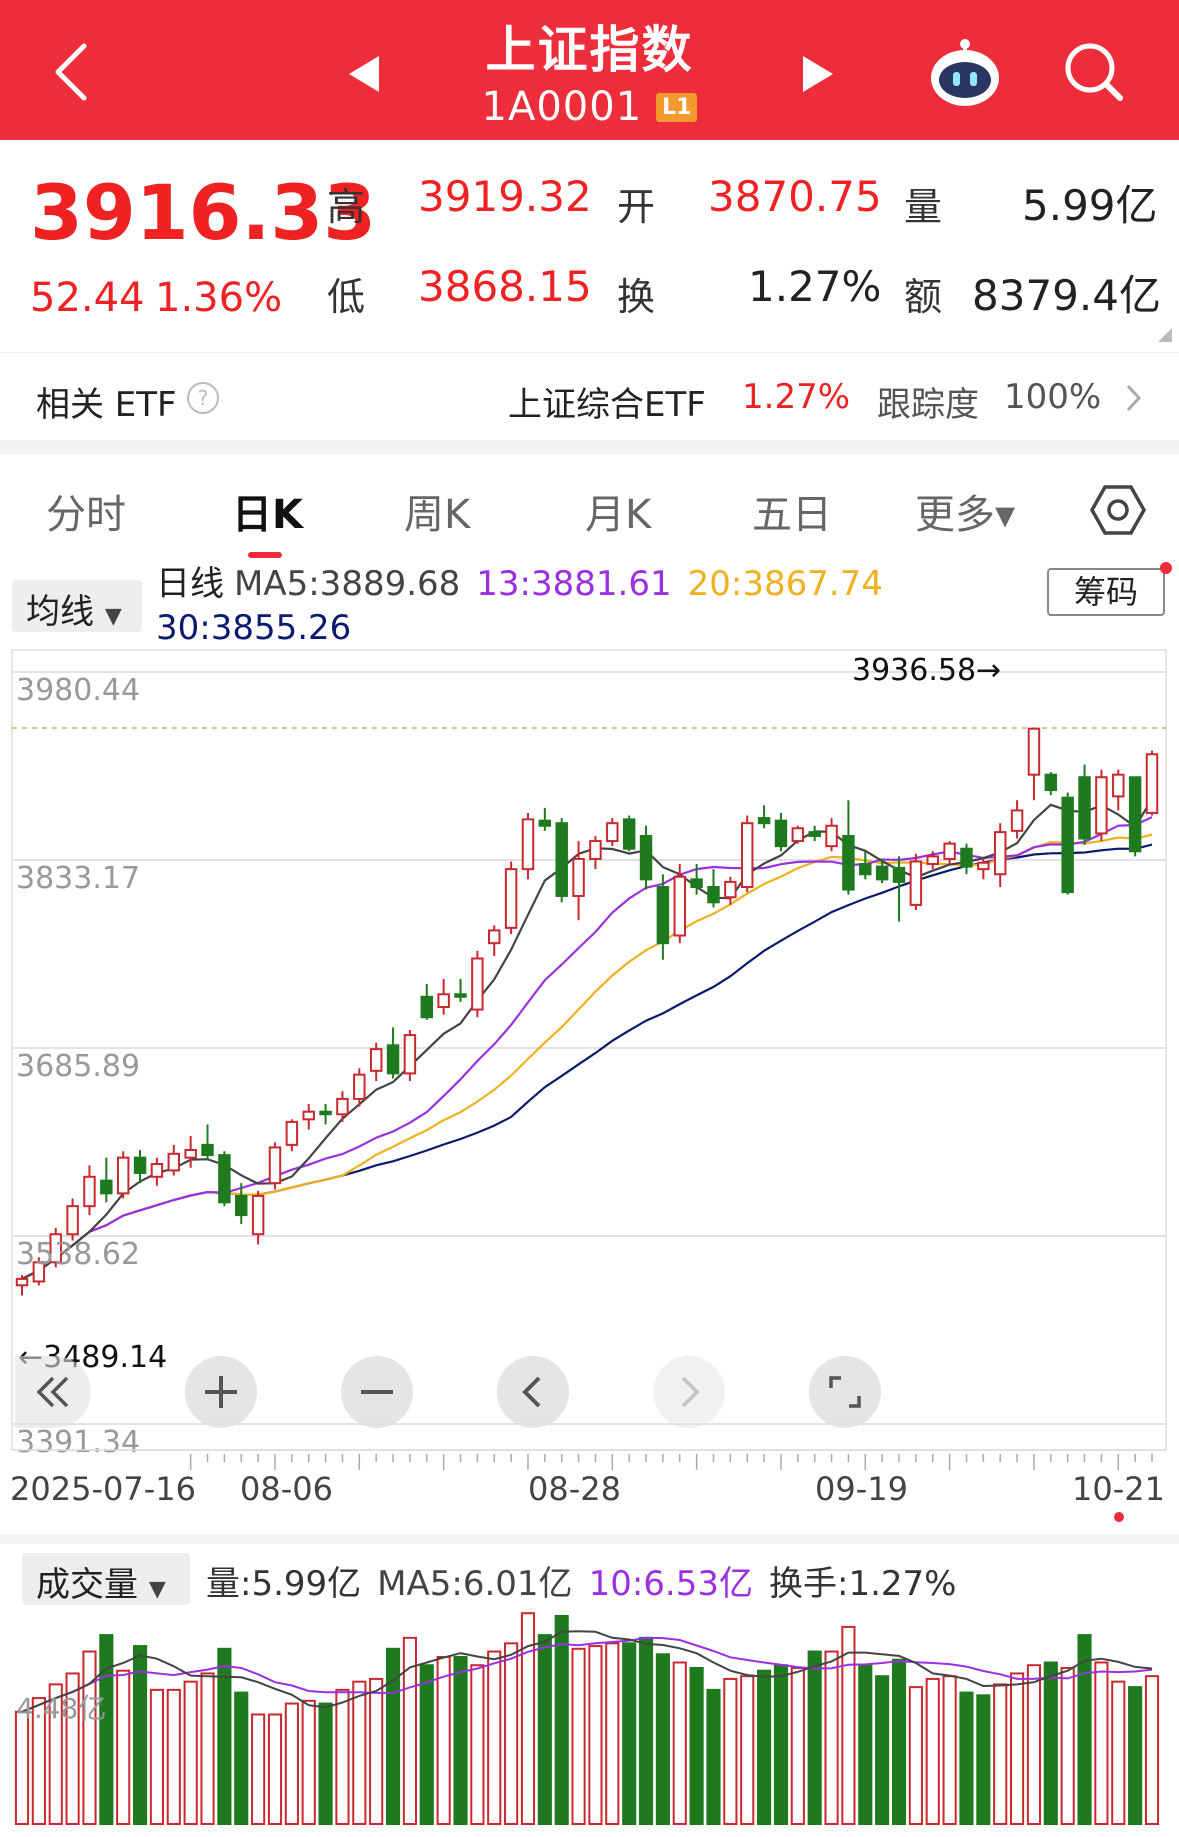 This screenshot has height=1837, width=1179. What do you see at coordinates (106, 1579) in the screenshot?
I see `volume-indicator-select: 成交量 ▼` at bounding box center [106, 1579].